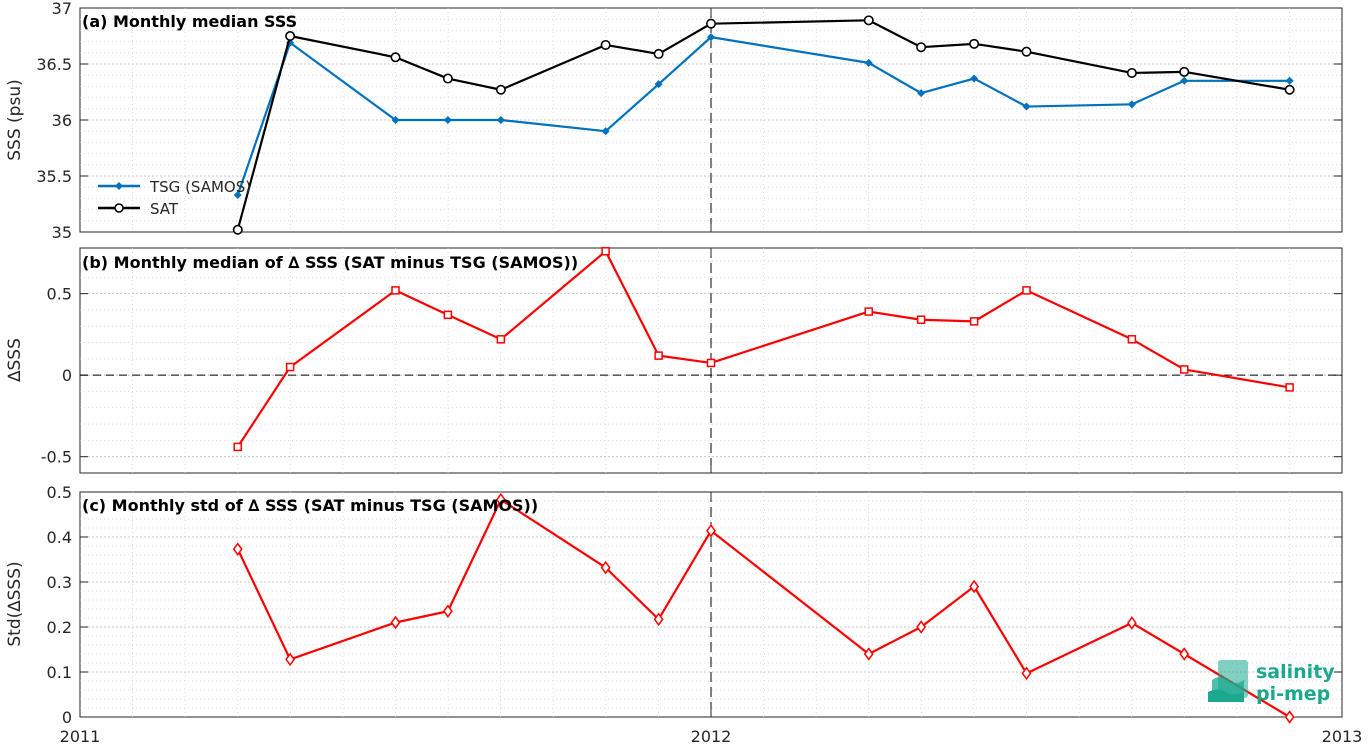 Image resolution: width=1368 pixels, height=745 pixels. Describe the element at coordinates (1342, 736) in the screenshot. I see `x-tick-label: 2013` at that location.